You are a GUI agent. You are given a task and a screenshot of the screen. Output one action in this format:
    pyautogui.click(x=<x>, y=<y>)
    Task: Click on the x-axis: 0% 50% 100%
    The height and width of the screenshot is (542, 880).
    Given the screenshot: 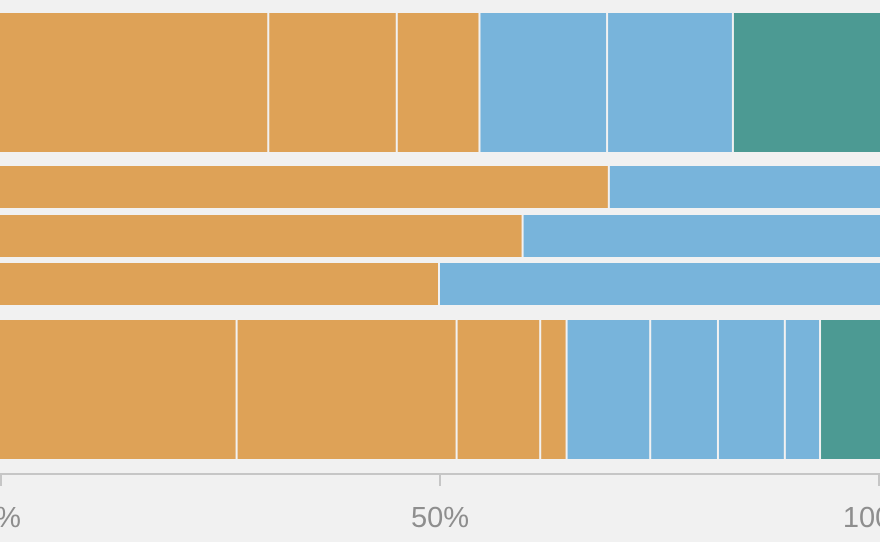 What is the action you would take?
    pyautogui.click(x=440, y=504)
    